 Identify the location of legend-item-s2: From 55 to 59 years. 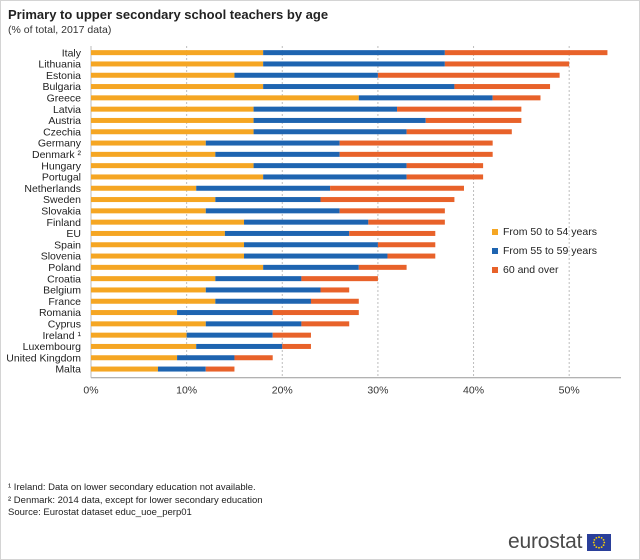
(544, 250).